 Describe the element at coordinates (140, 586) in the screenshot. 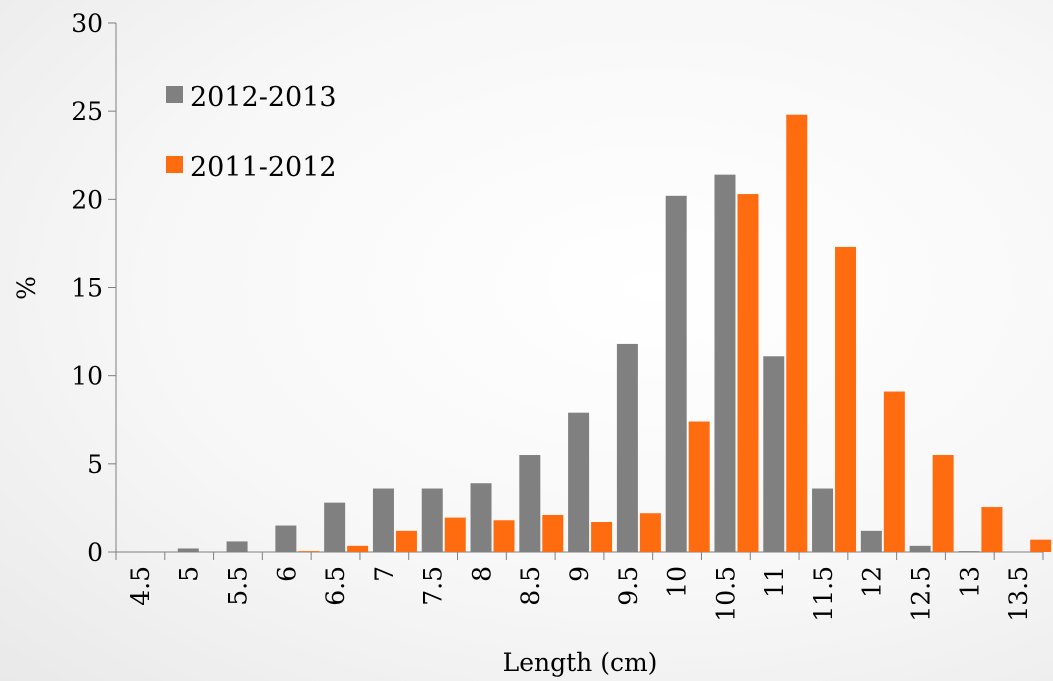

I see `x-tick-label: 4.5` at that location.